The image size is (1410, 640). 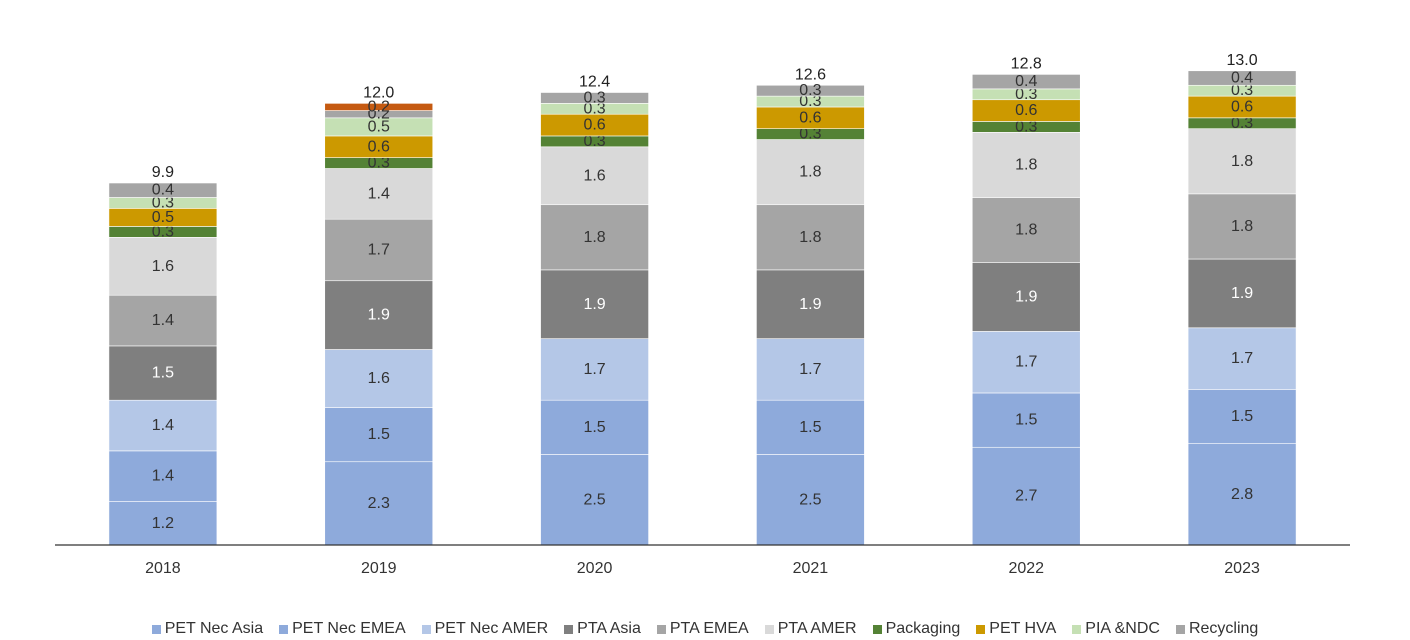 I want to click on data-label-2020-8: 0.3, so click(x=594, y=108).